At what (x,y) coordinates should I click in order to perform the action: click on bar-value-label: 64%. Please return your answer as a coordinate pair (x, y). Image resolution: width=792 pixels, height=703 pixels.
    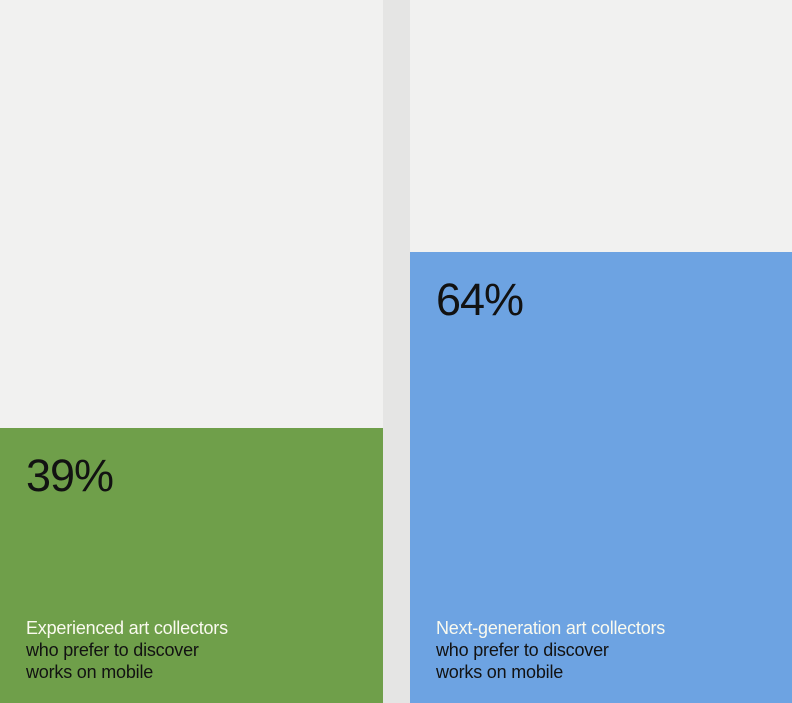
    Looking at the image, I should click on (480, 299).